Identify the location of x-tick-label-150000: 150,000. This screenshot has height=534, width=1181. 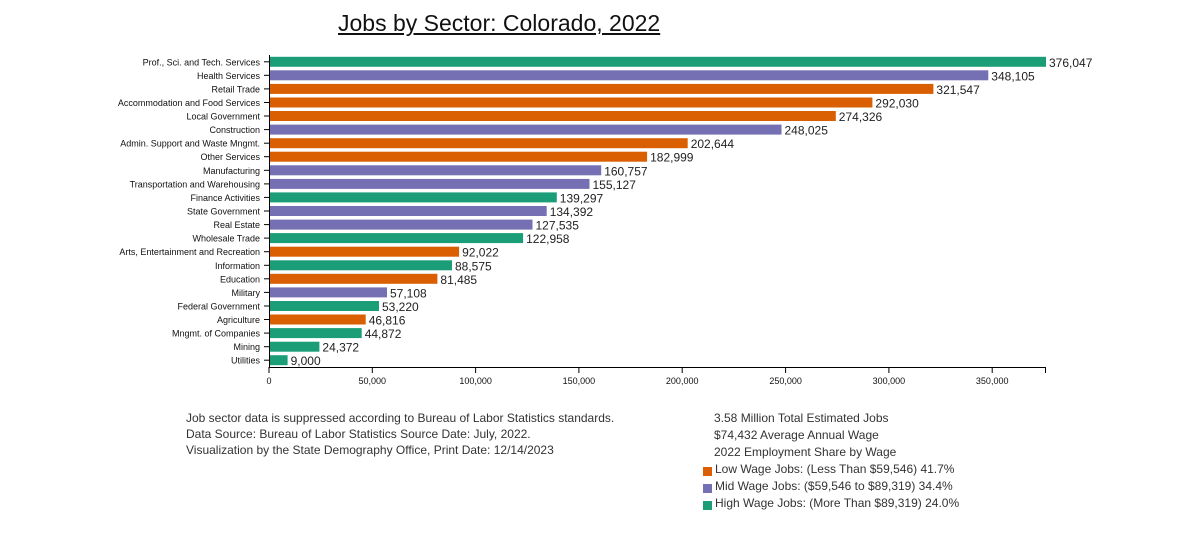
(579, 381).